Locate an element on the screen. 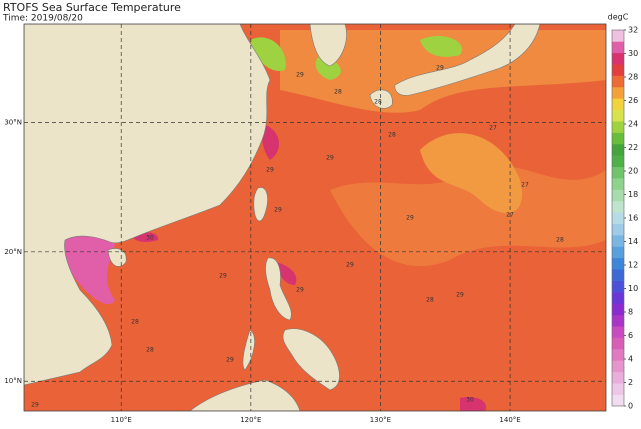 The image size is (641, 429). warm-patch is located at coordinates (89, 267).